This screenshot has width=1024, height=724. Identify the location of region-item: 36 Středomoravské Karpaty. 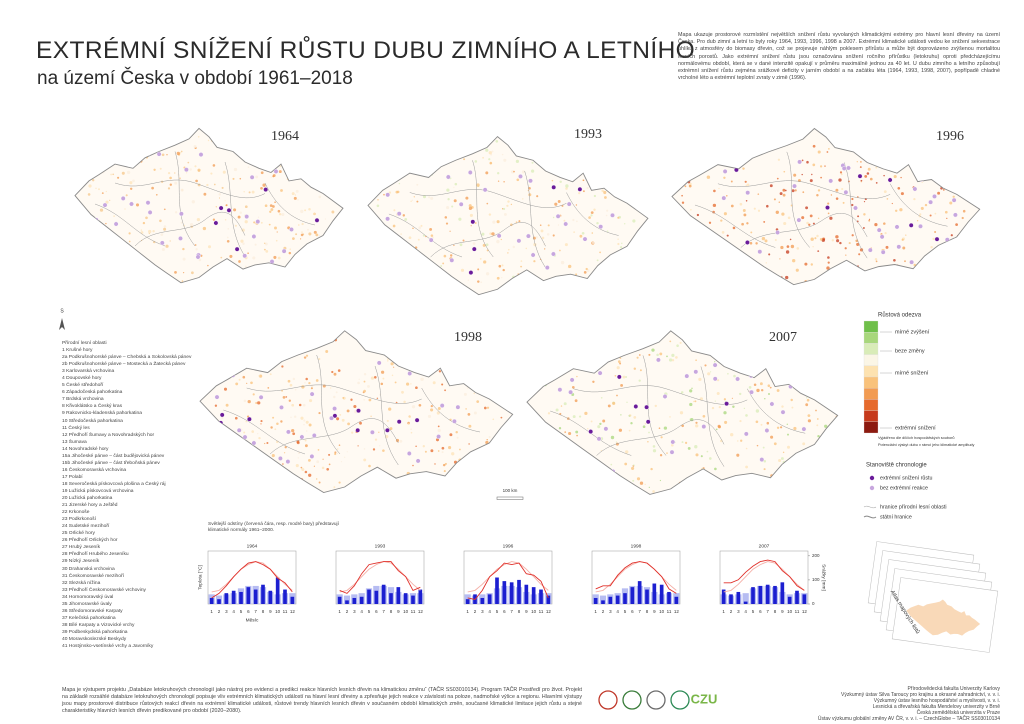
(92, 611).